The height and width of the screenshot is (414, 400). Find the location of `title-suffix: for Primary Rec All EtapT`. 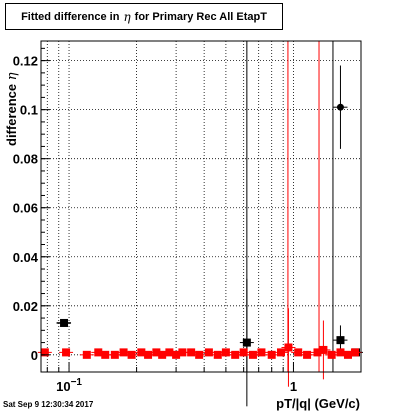

title-suffix: for Primary Rec All EtapT is located at coordinates (200, 16).